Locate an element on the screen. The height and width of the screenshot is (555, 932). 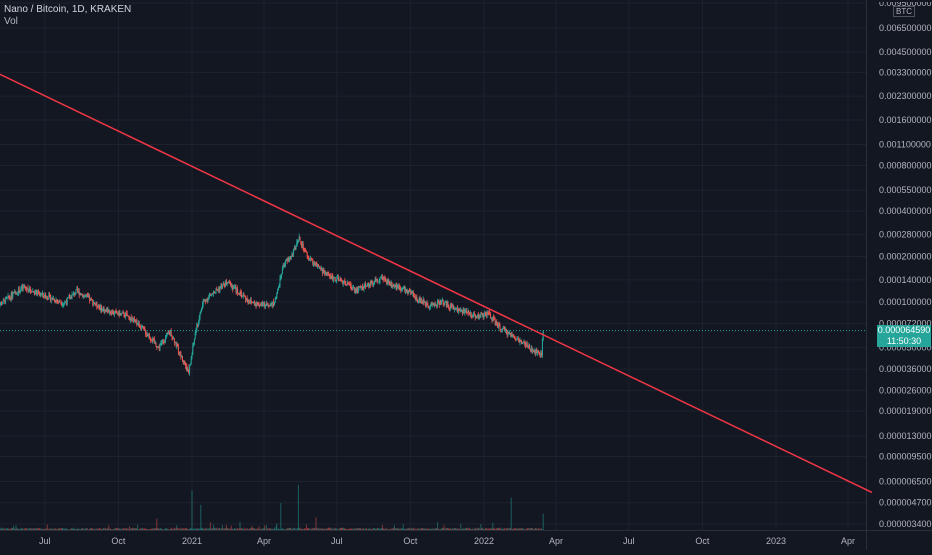
y-tick-label: 0.000026000 is located at coordinates (905, 390).